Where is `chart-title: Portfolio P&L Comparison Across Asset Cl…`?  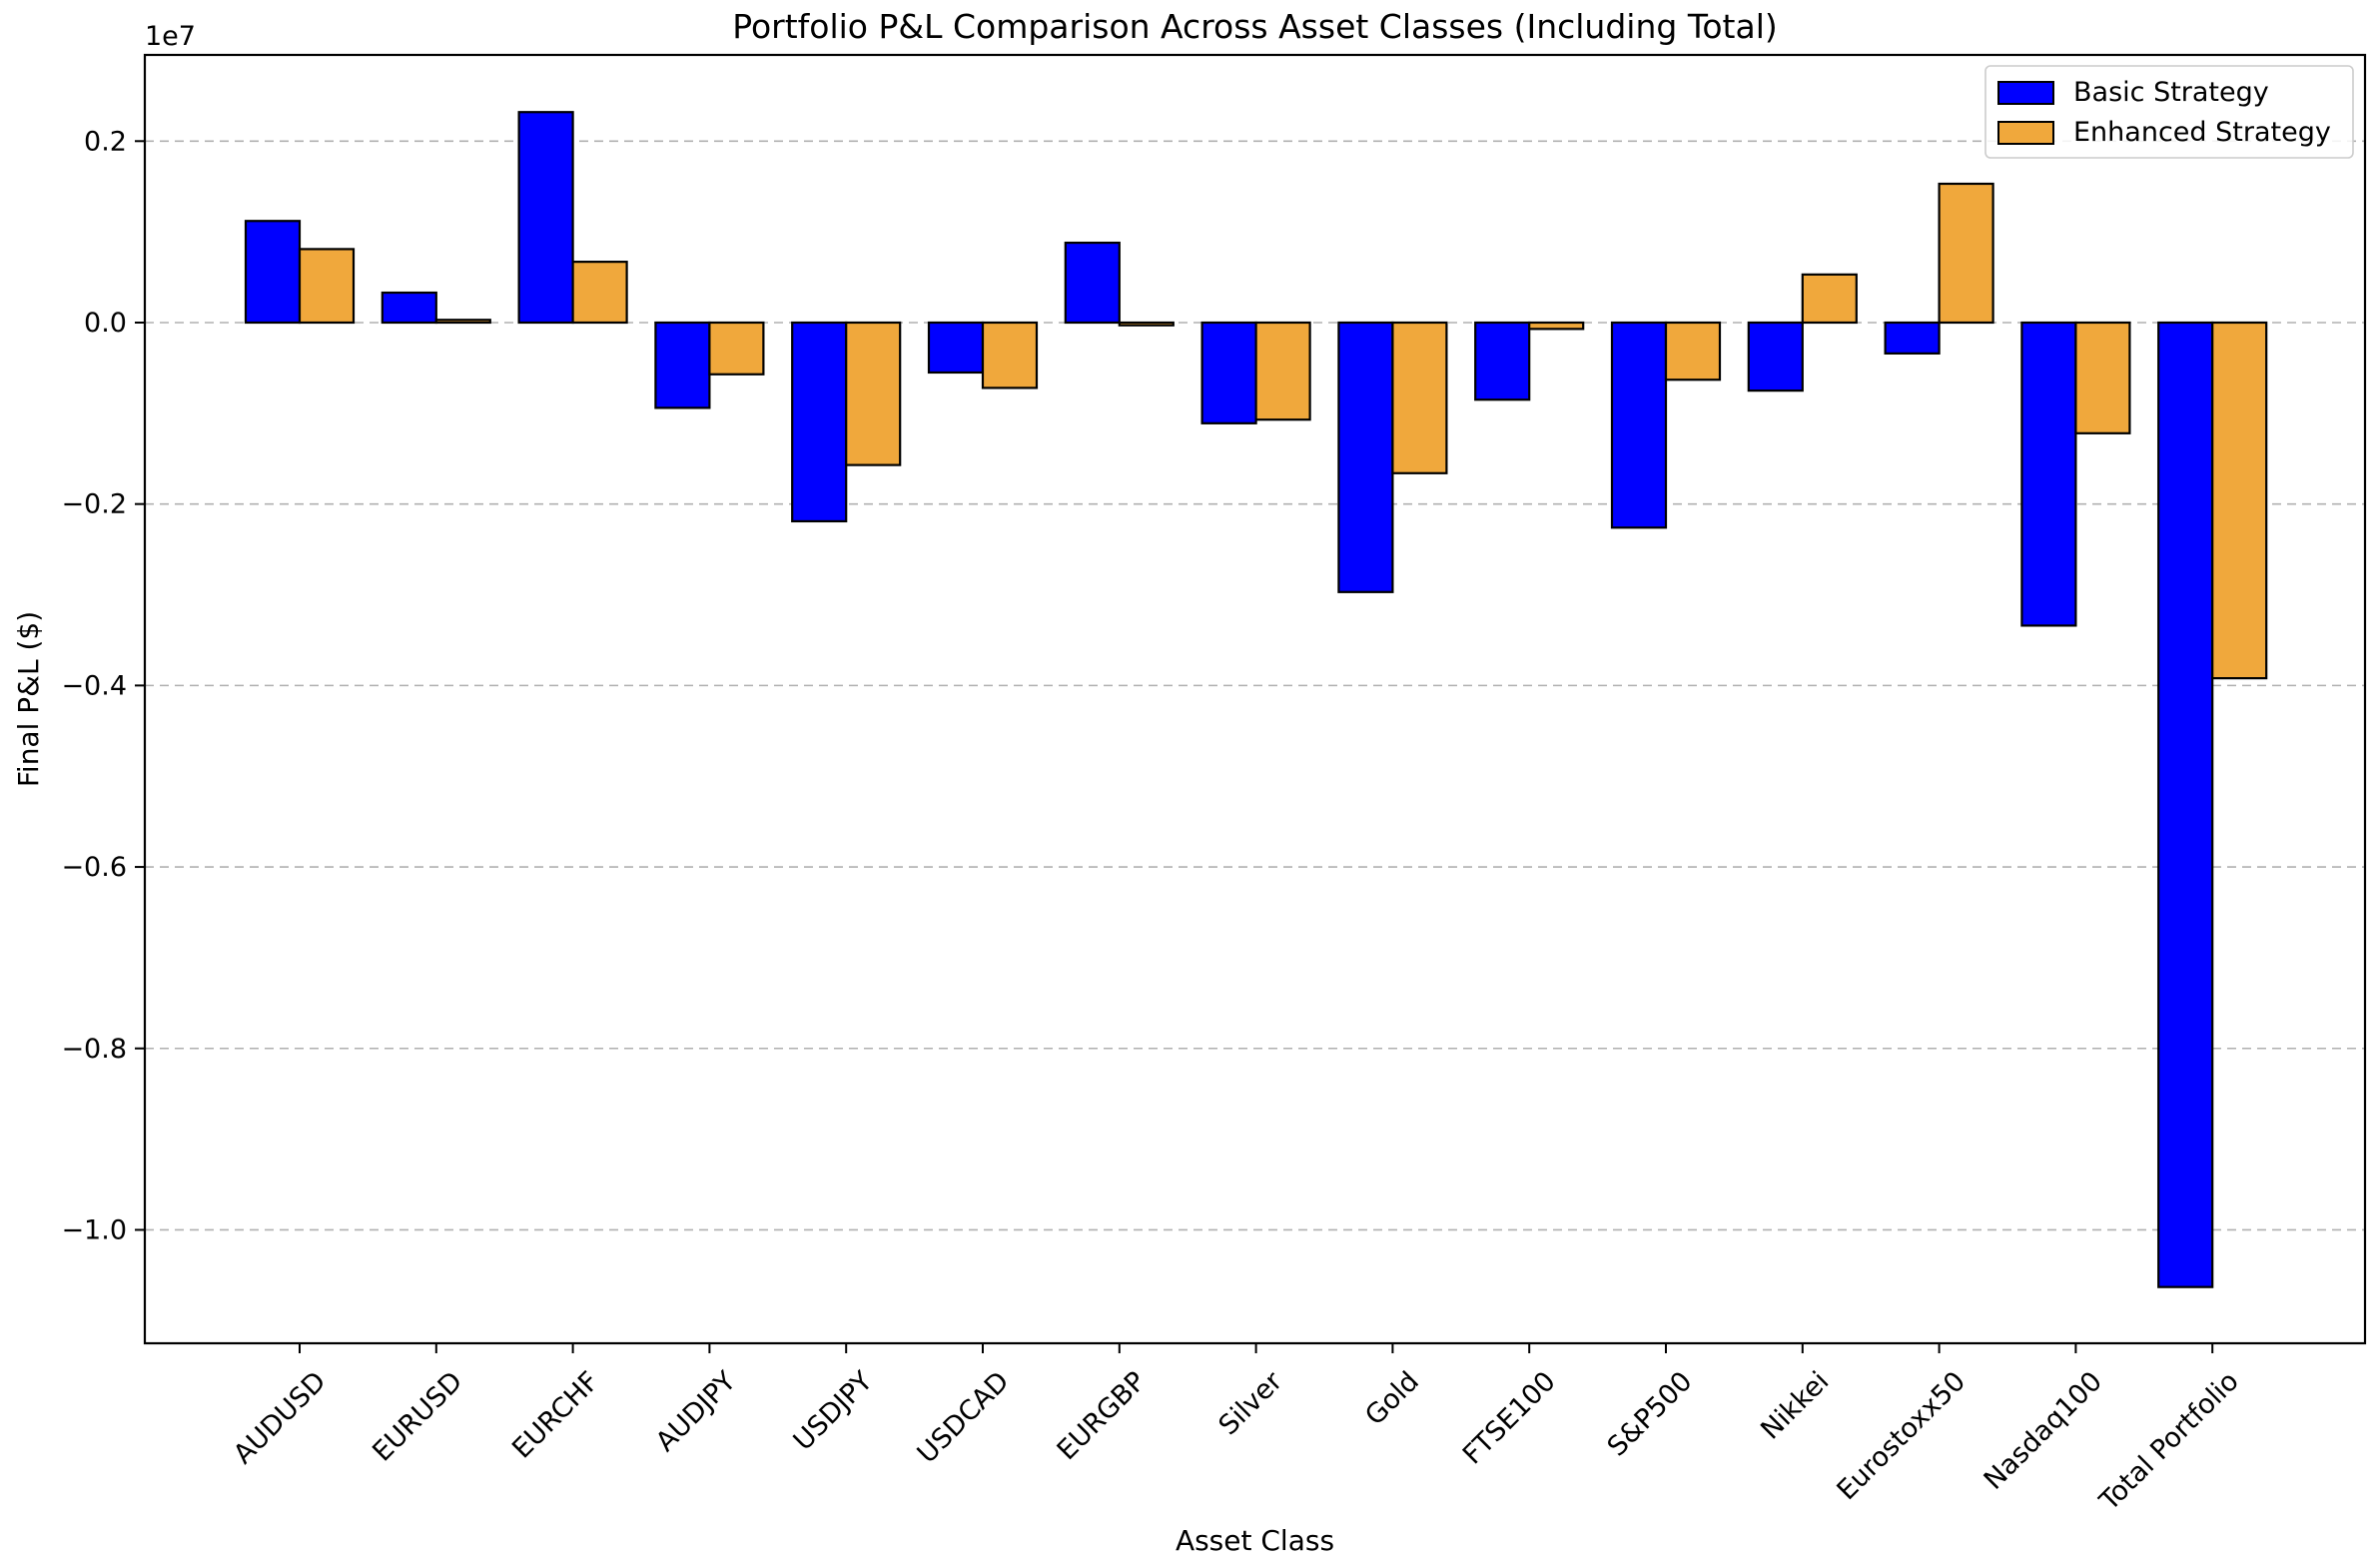
chart-title: Portfolio P&L Comparison Across Asset Cl… is located at coordinates (1255, 26).